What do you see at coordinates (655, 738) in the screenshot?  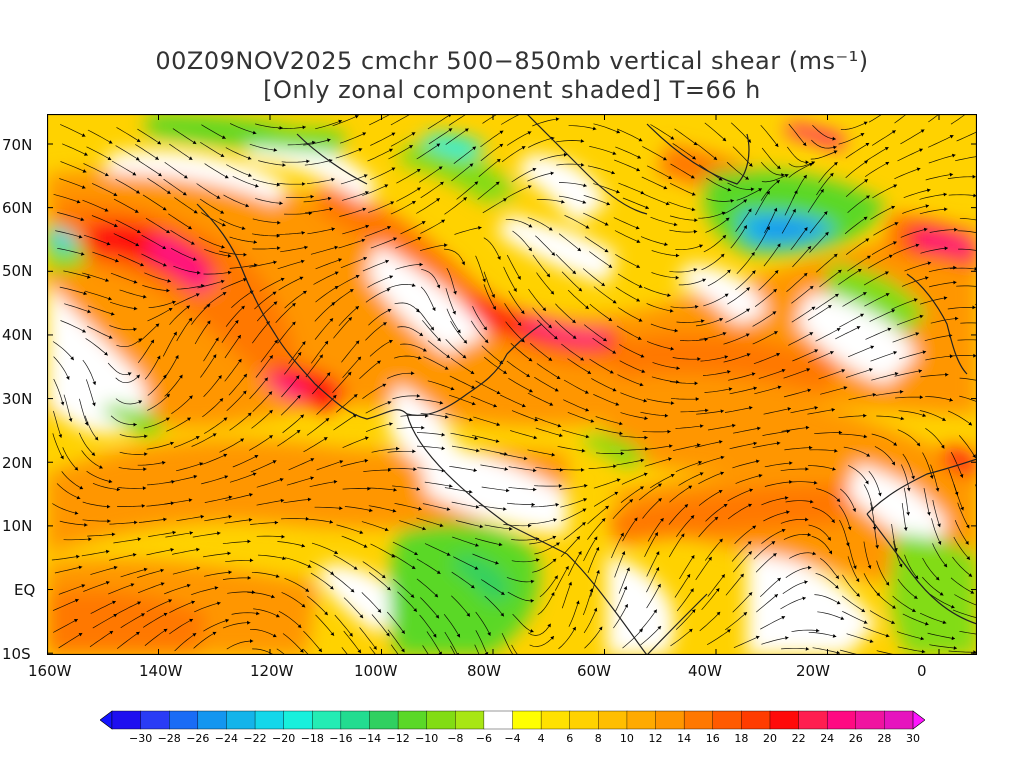 I see `colorbar-label: 12` at bounding box center [655, 738].